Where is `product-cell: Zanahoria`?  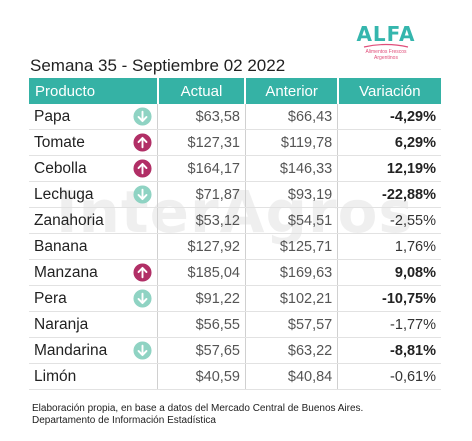
product-cell: Zanahoria is located at coordinates (93, 220).